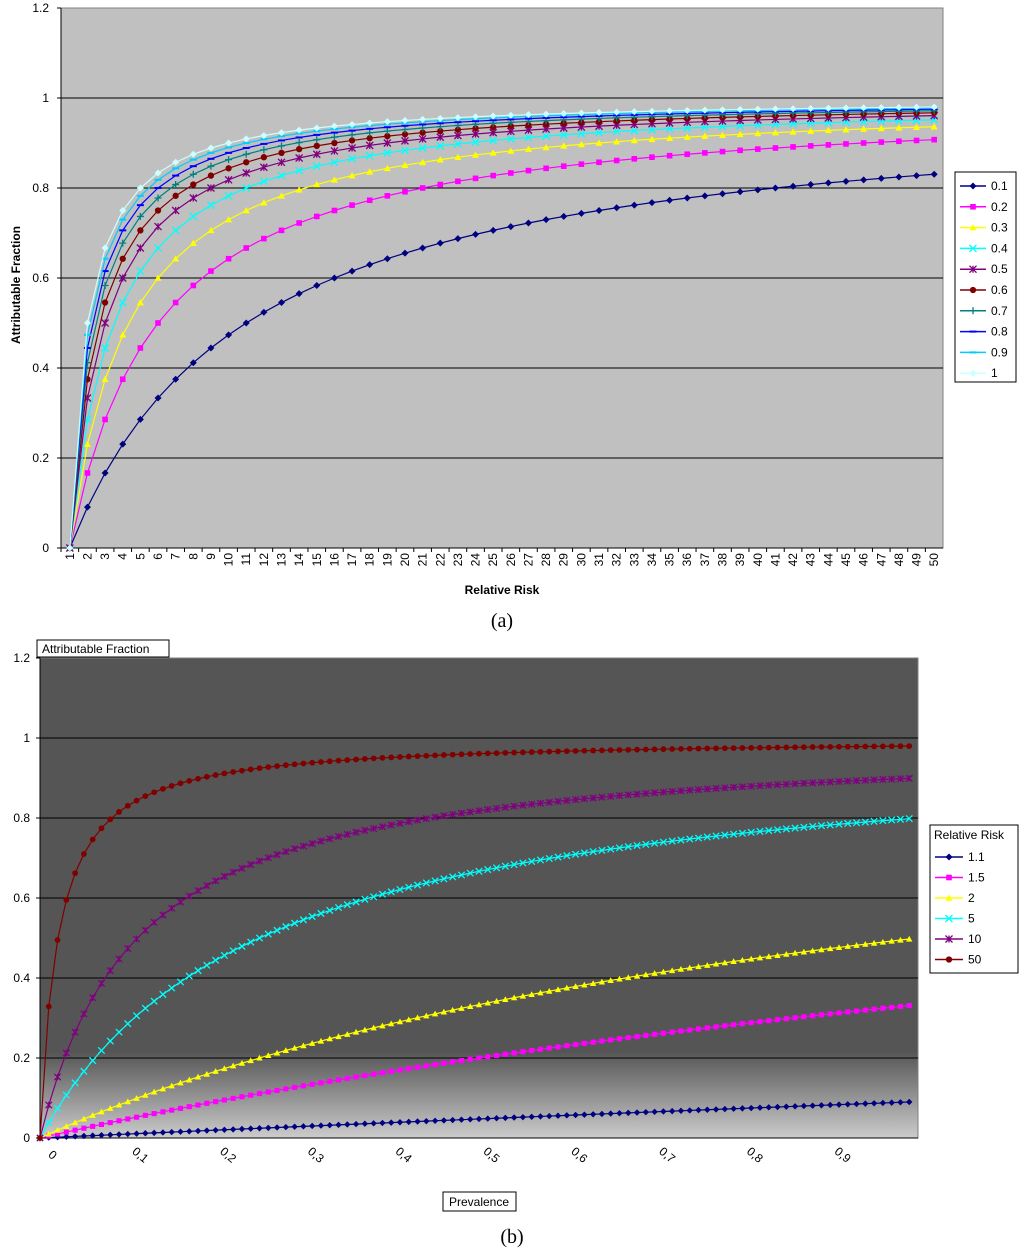 The image size is (1024, 1255). Describe the element at coordinates (974, 899) in the screenshot. I see `legend-b: Relative Risk 1.1 1.5 2 5 10 50` at that location.